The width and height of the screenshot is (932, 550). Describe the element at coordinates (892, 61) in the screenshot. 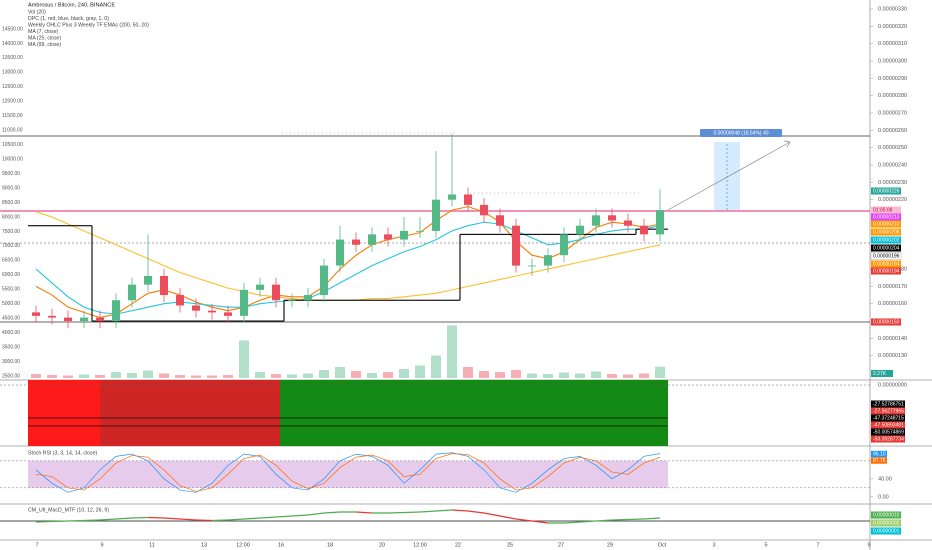

I see `y-tick-label: 0.00000300` at that location.